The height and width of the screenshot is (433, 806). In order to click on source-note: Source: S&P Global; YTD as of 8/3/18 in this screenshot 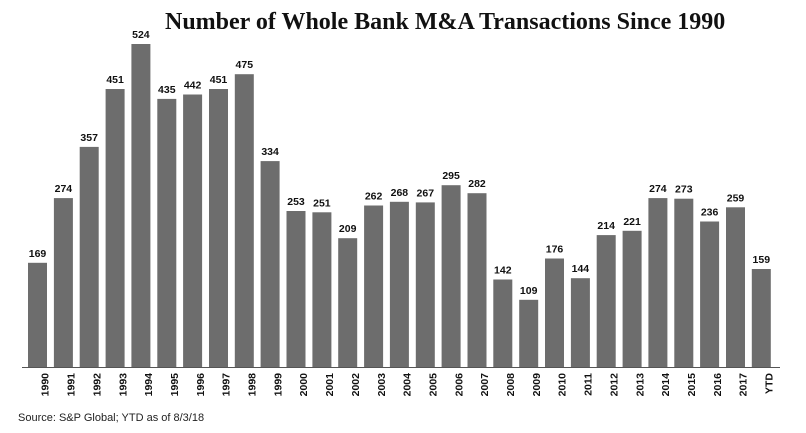, I will do `click(111, 418)`.